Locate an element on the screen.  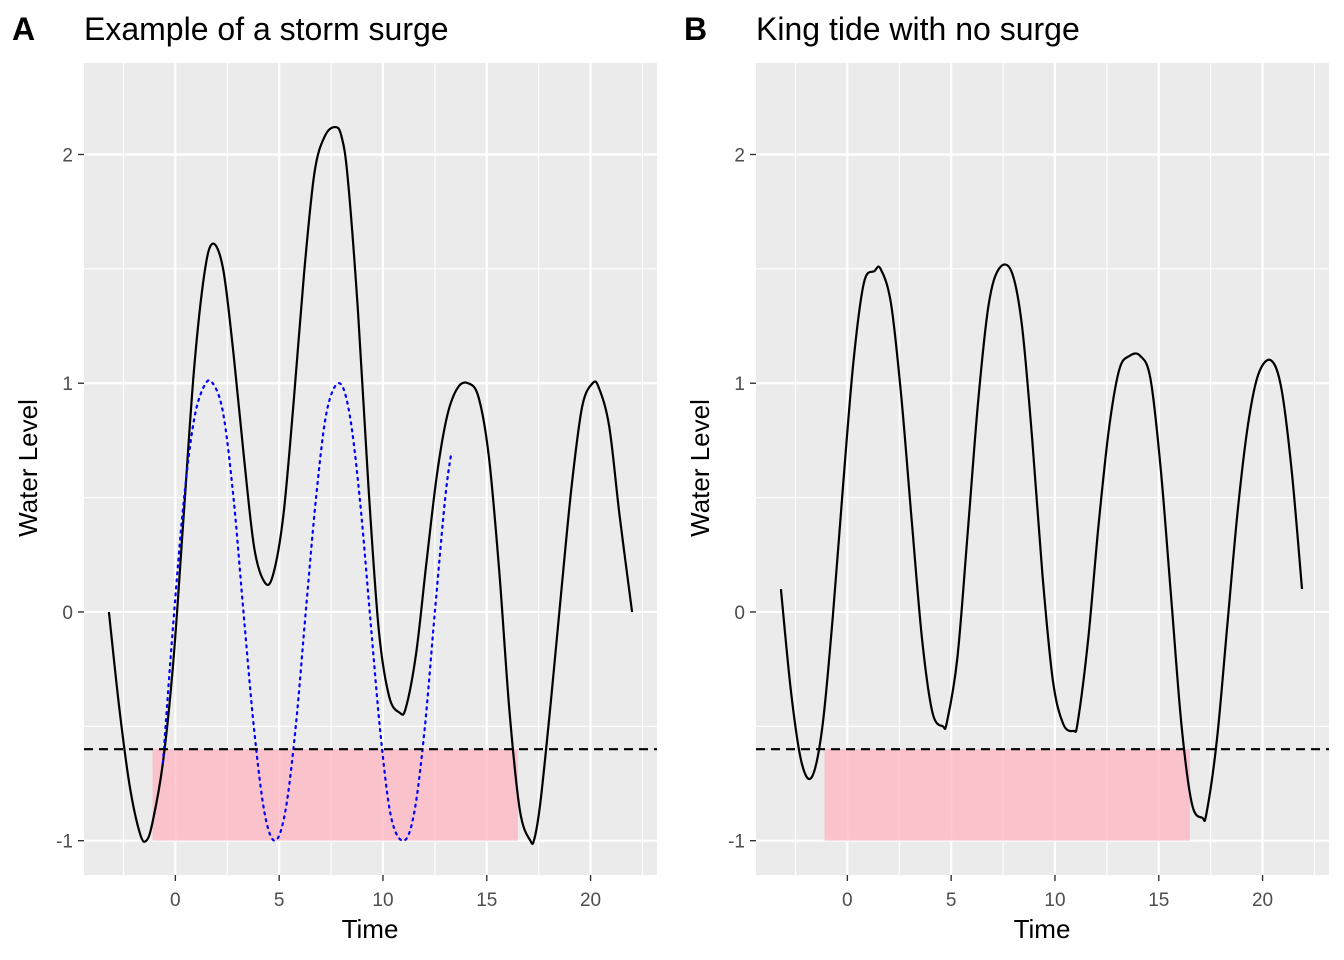
panel-title-a: Example of a storm surge is located at coordinates (266, 29).